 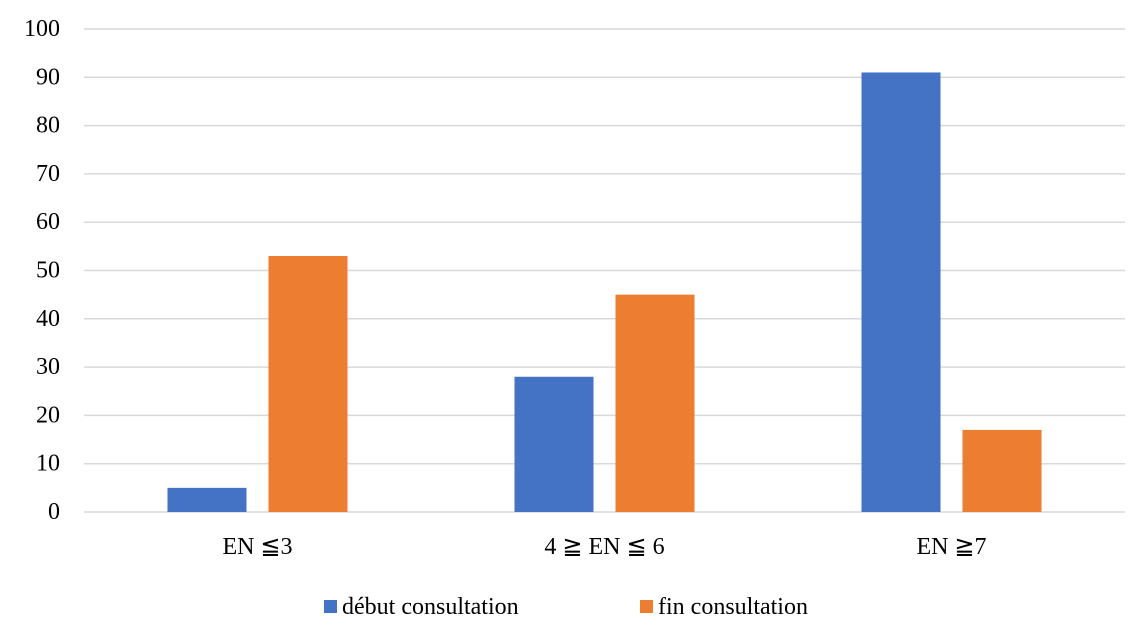 What do you see at coordinates (48, 464) in the screenshot?
I see `y-tick-label: 10` at bounding box center [48, 464].